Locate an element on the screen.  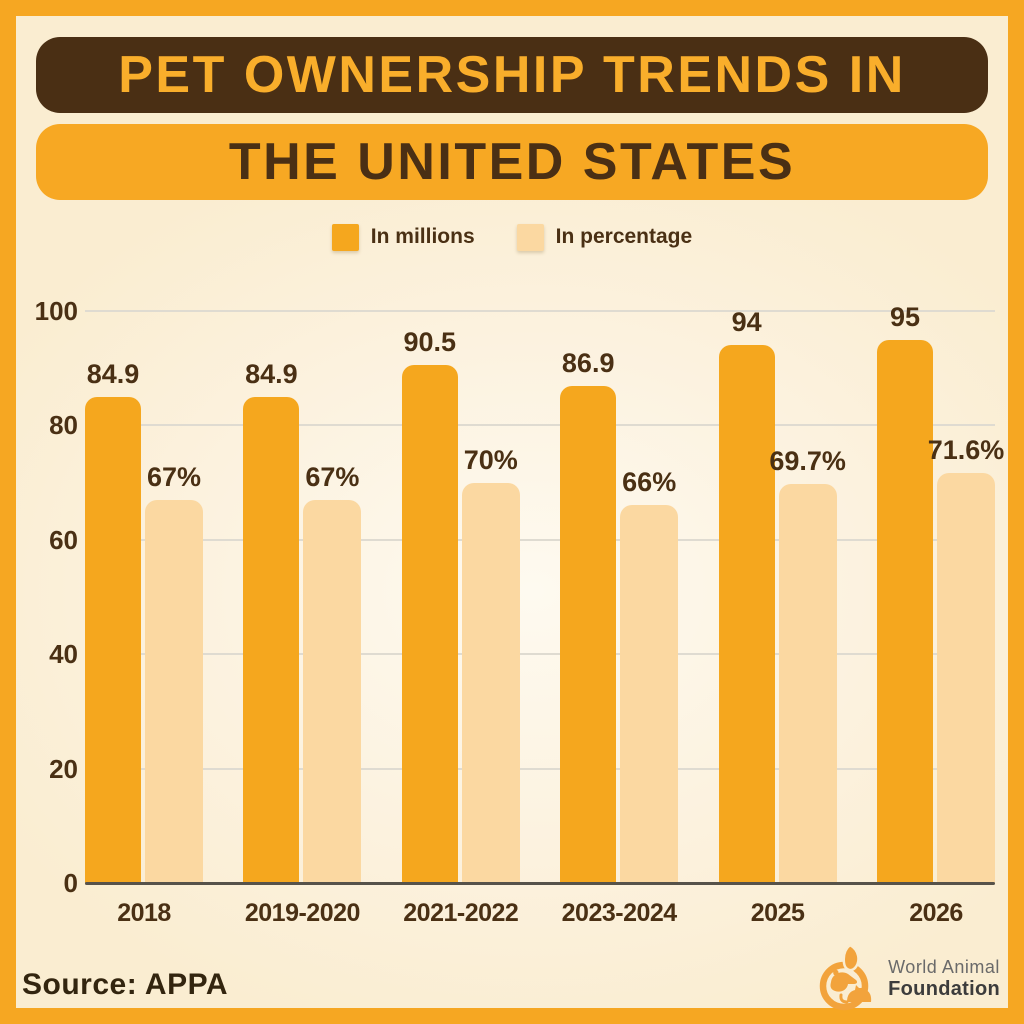
bar-percentage-2021-2022 is located at coordinates (490, 682).